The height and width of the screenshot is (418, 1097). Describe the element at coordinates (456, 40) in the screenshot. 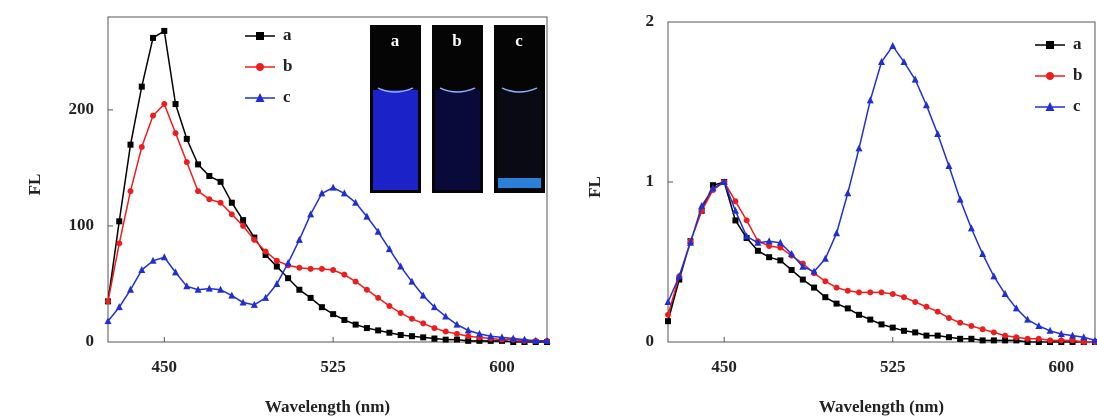

I see `inset-label: b` at that location.